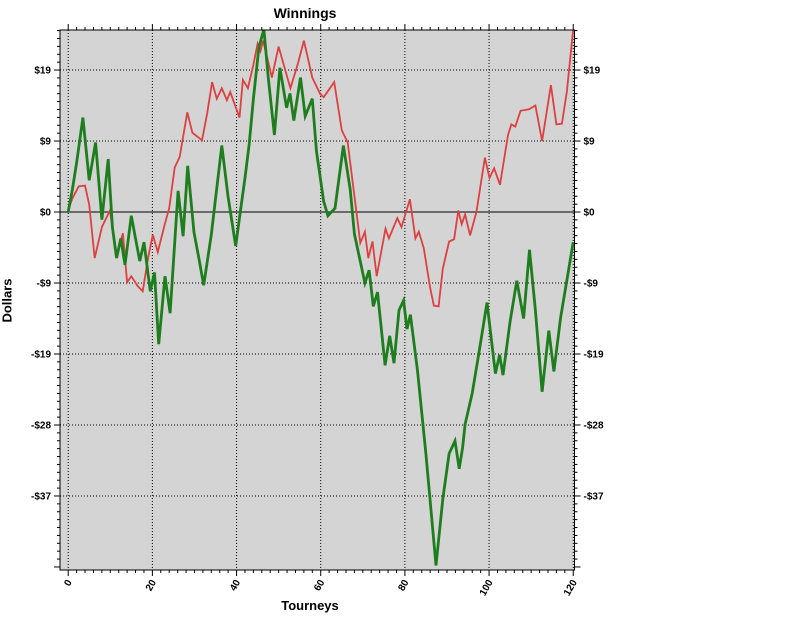  I want to click on x-tick-label: 100, so click(487, 588).